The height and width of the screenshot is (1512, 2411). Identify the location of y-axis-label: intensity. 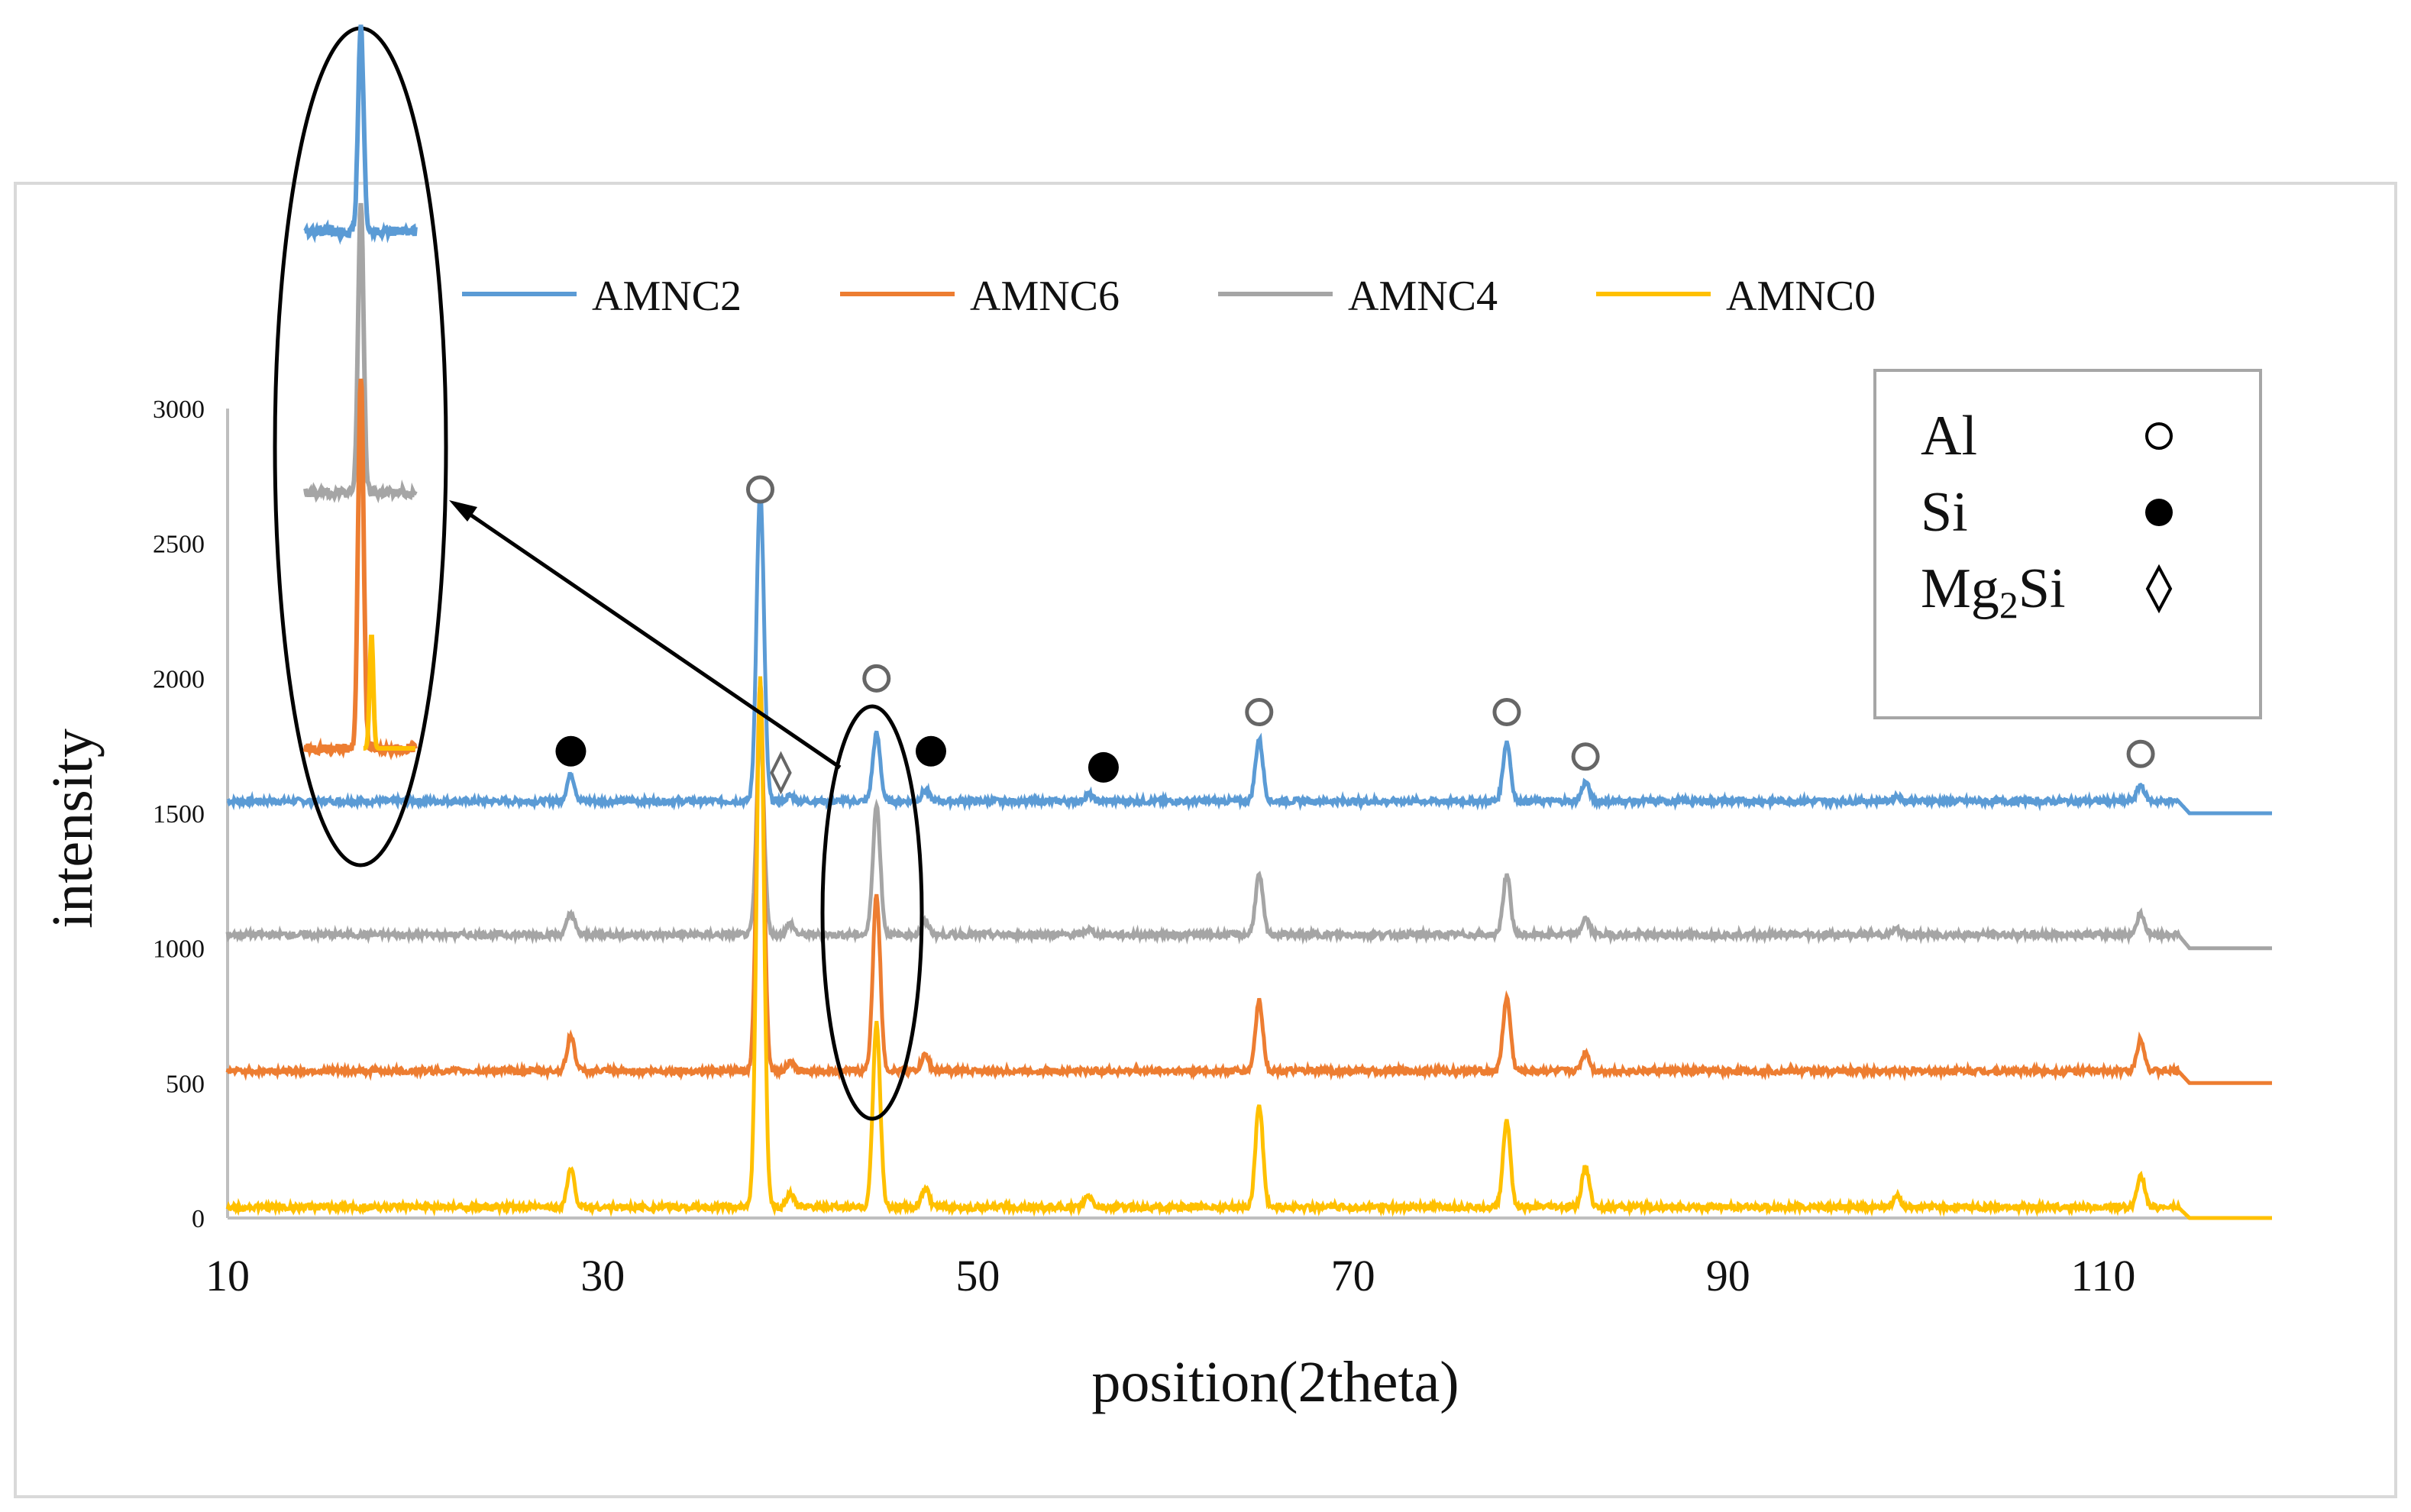
(72, 829).